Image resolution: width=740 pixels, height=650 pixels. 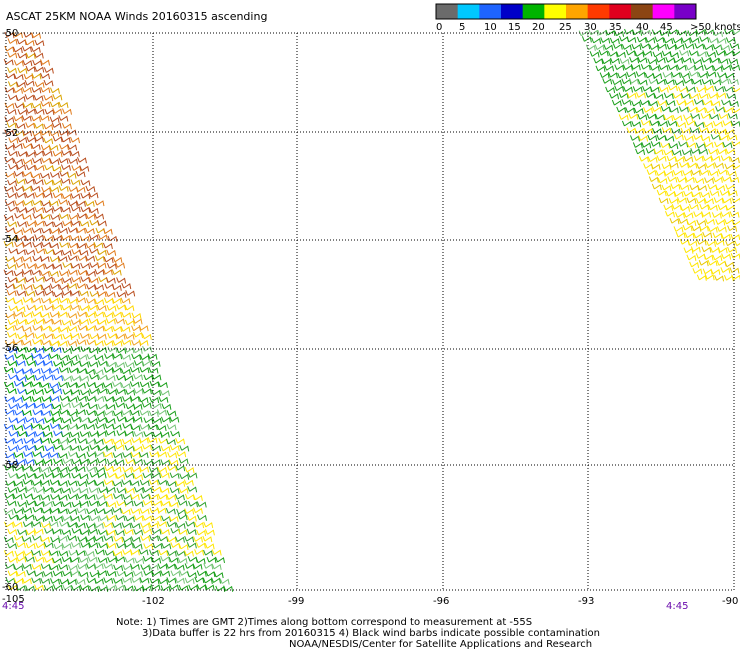 What do you see at coordinates (514, 27) in the screenshot?
I see `colorbar-label: 15` at bounding box center [514, 27].